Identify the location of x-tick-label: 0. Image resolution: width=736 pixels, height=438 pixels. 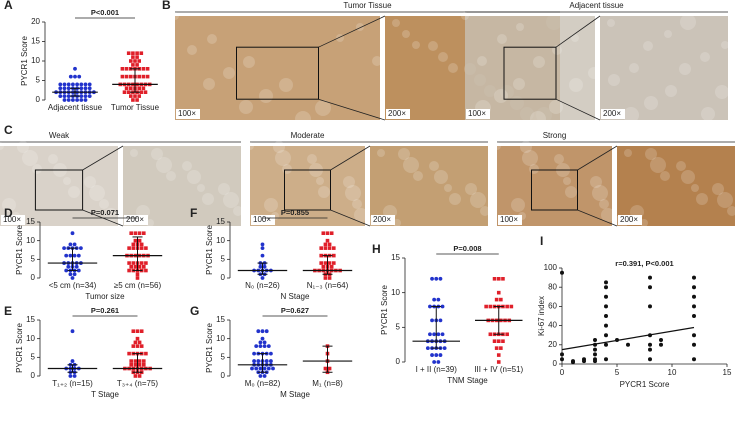
(562, 372).